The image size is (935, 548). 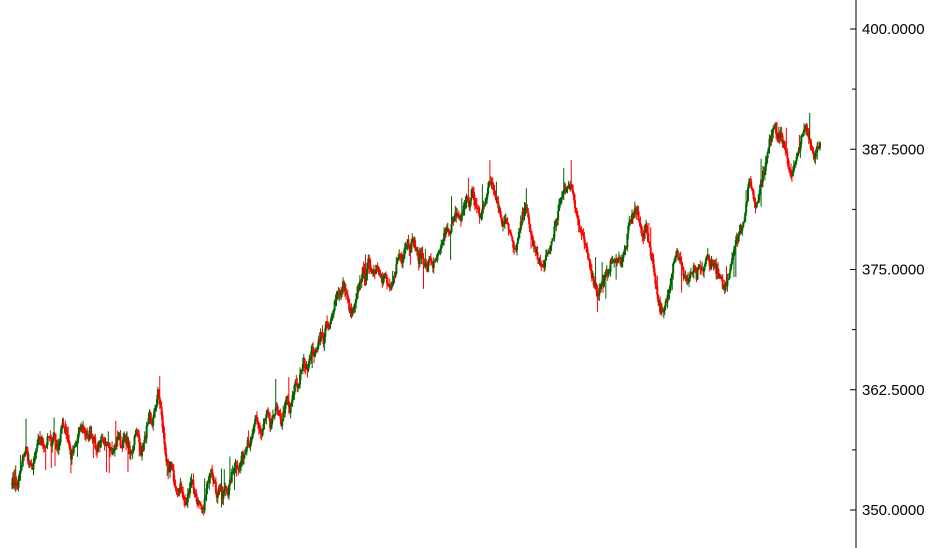 I want to click on y-tick-label: 350.0000, so click(x=893, y=510).